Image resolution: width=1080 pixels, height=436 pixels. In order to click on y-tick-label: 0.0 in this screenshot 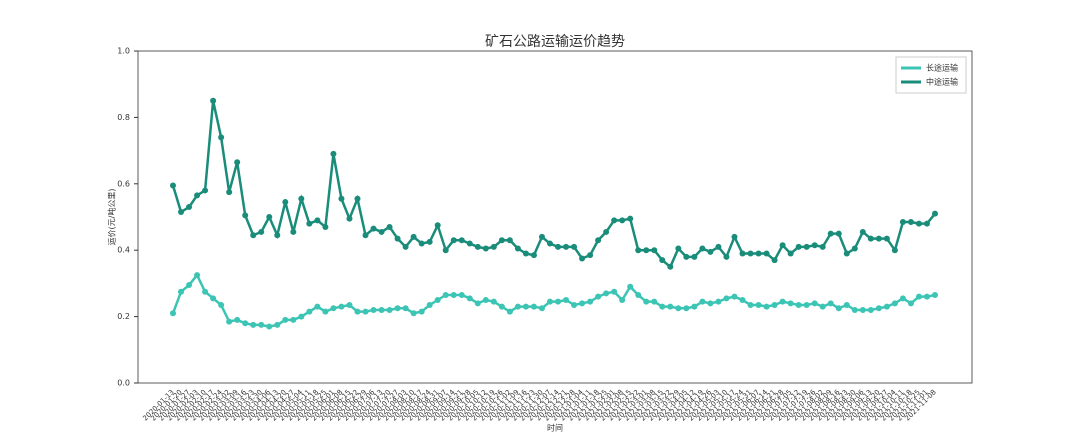, I will do `click(123, 383)`.